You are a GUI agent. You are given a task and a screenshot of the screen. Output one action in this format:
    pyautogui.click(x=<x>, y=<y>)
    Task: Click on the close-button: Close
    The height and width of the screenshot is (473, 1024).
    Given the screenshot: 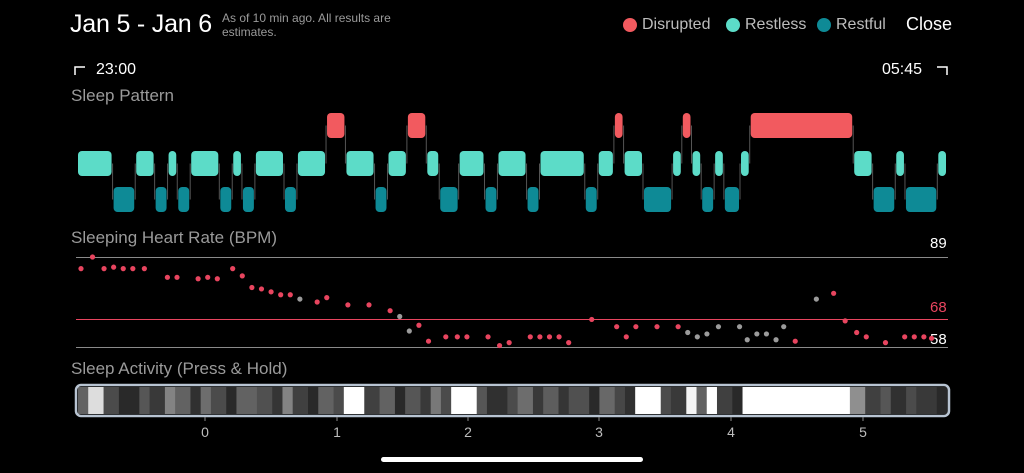 What is the action you would take?
    pyautogui.click(x=929, y=24)
    